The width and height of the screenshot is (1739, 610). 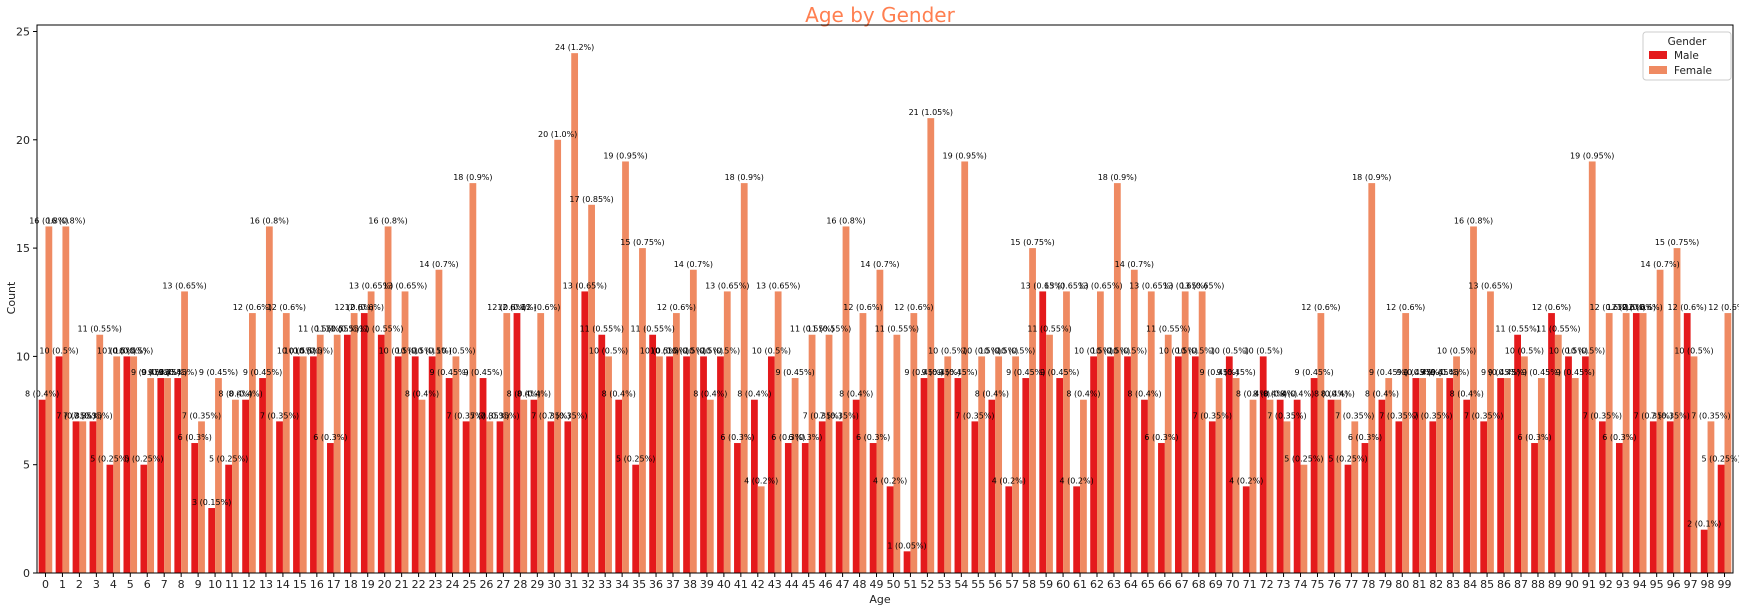 I want to click on data-label-male-age-53: 9 (0.45%), so click(x=940, y=372).